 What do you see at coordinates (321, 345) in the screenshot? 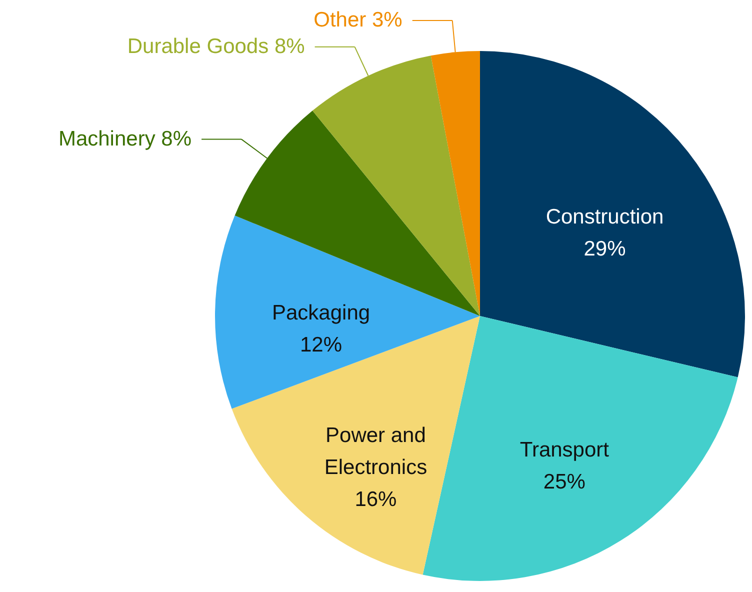
I see `data-label: 12%` at bounding box center [321, 345].